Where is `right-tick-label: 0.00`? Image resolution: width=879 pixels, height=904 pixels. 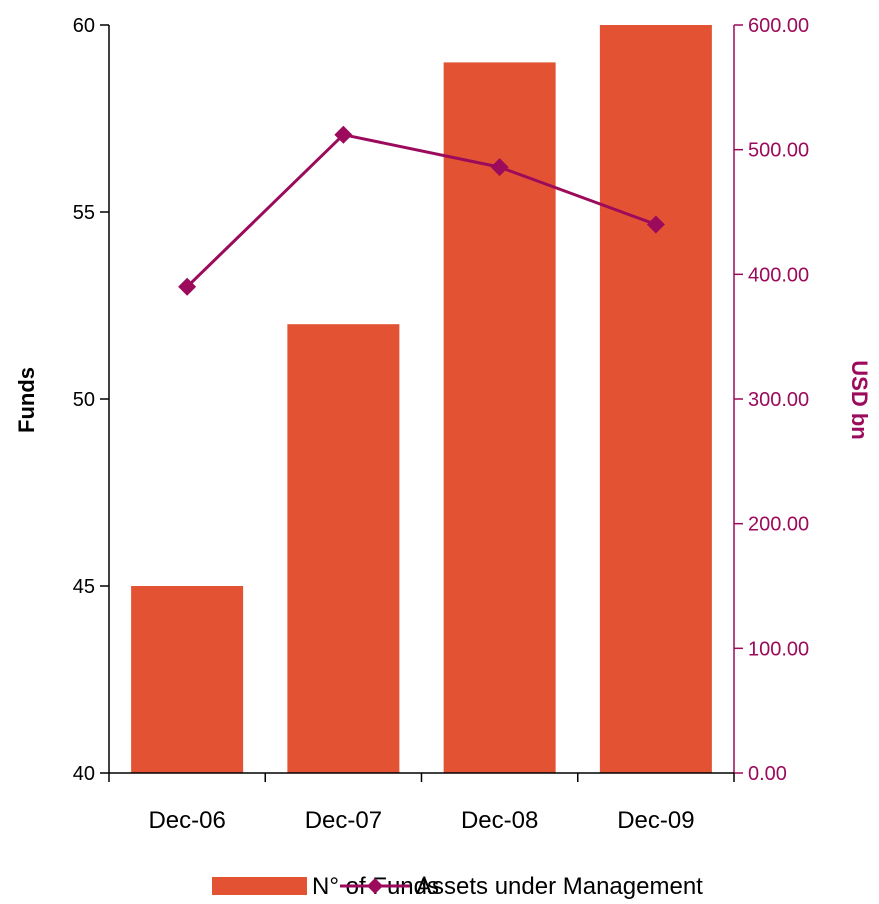
right-tick-label: 0.00 is located at coordinates (767, 774).